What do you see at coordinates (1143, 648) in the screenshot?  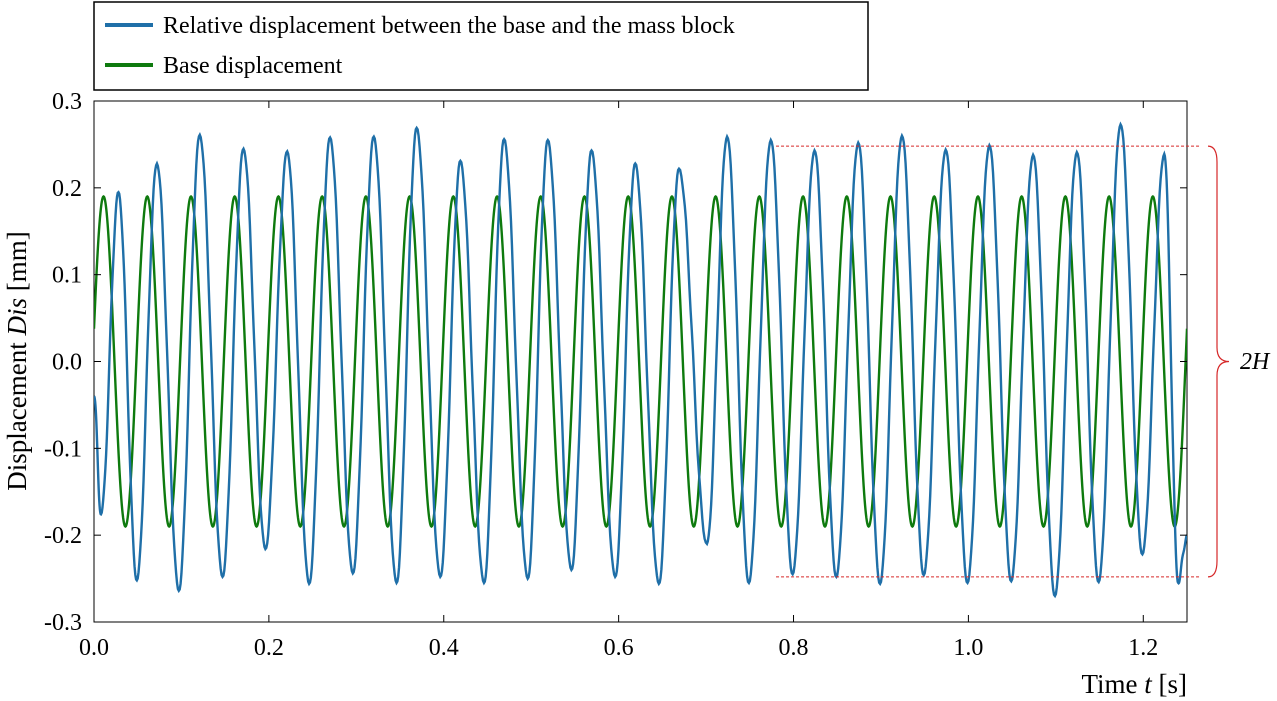 I see `x-tick-label: 1.2` at bounding box center [1143, 648].